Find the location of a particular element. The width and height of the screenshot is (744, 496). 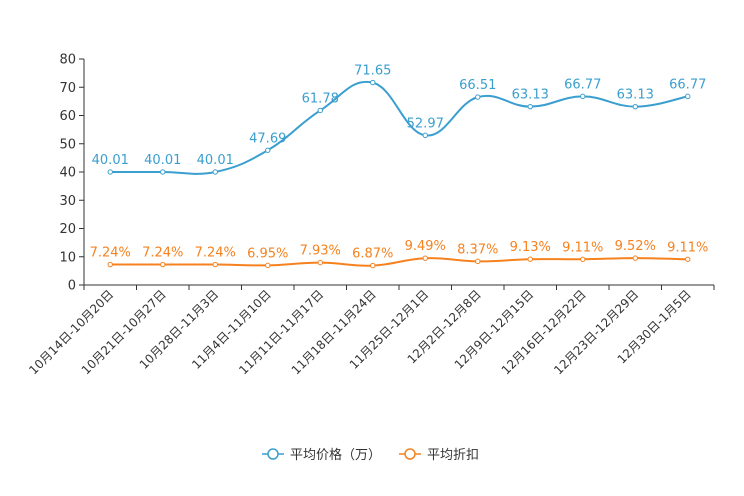

y-tick-label: 50 is located at coordinates (67, 144).